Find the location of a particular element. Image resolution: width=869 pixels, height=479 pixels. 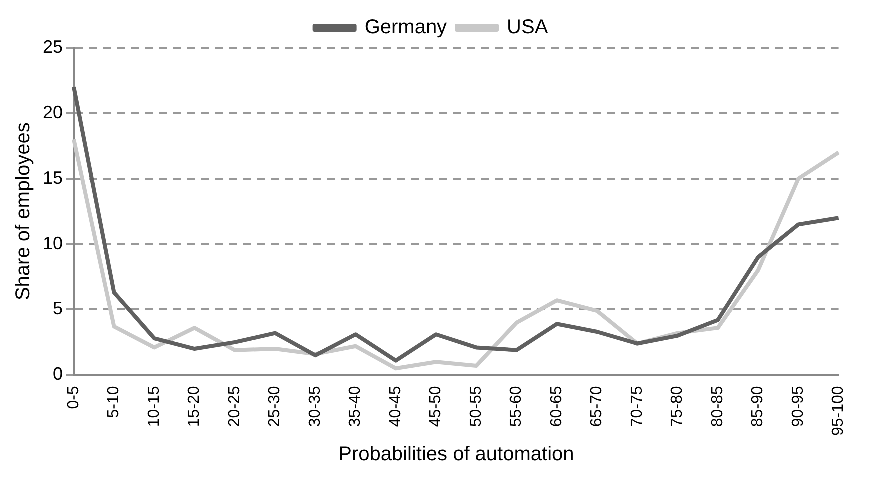

x-tick-label: 45-50 is located at coordinates (436, 407).